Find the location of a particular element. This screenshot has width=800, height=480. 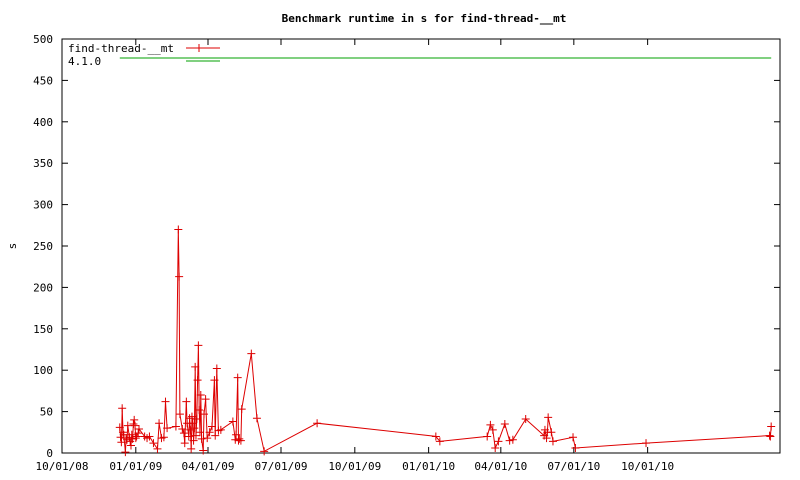

legend-label: 4.1.0 is located at coordinates (84, 61).